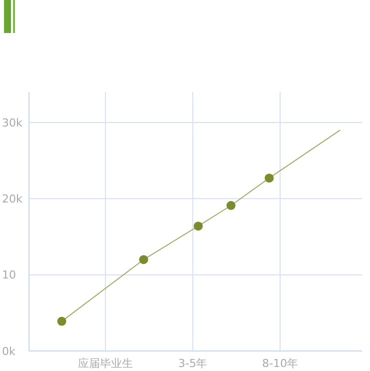  What do you see at coordinates (193, 363) in the screenshot?
I see `x-tick-label: 3-5年` at bounding box center [193, 363].